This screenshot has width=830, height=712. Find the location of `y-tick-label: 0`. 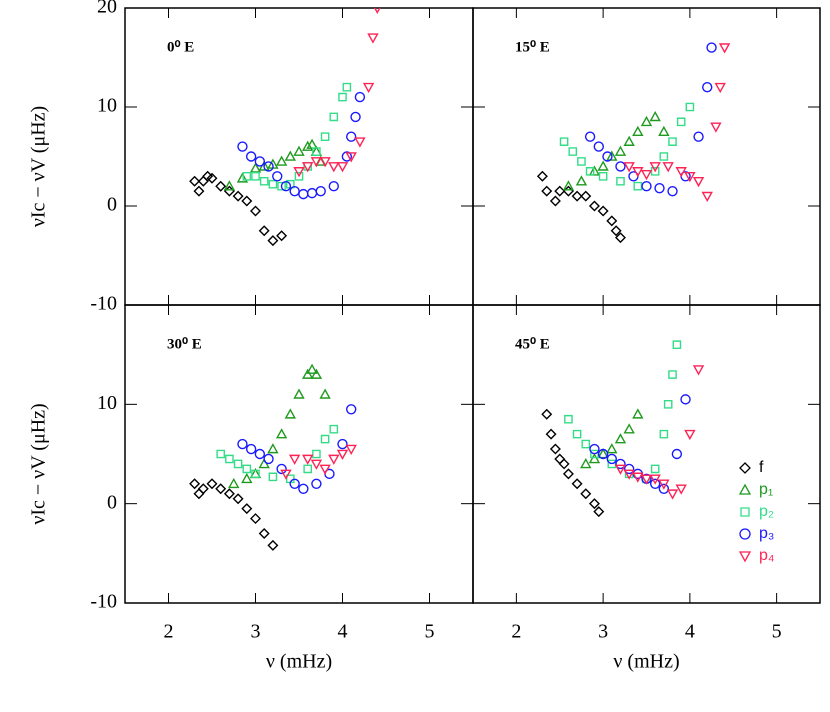

y-tick-label: 0 is located at coordinates (112, 205).